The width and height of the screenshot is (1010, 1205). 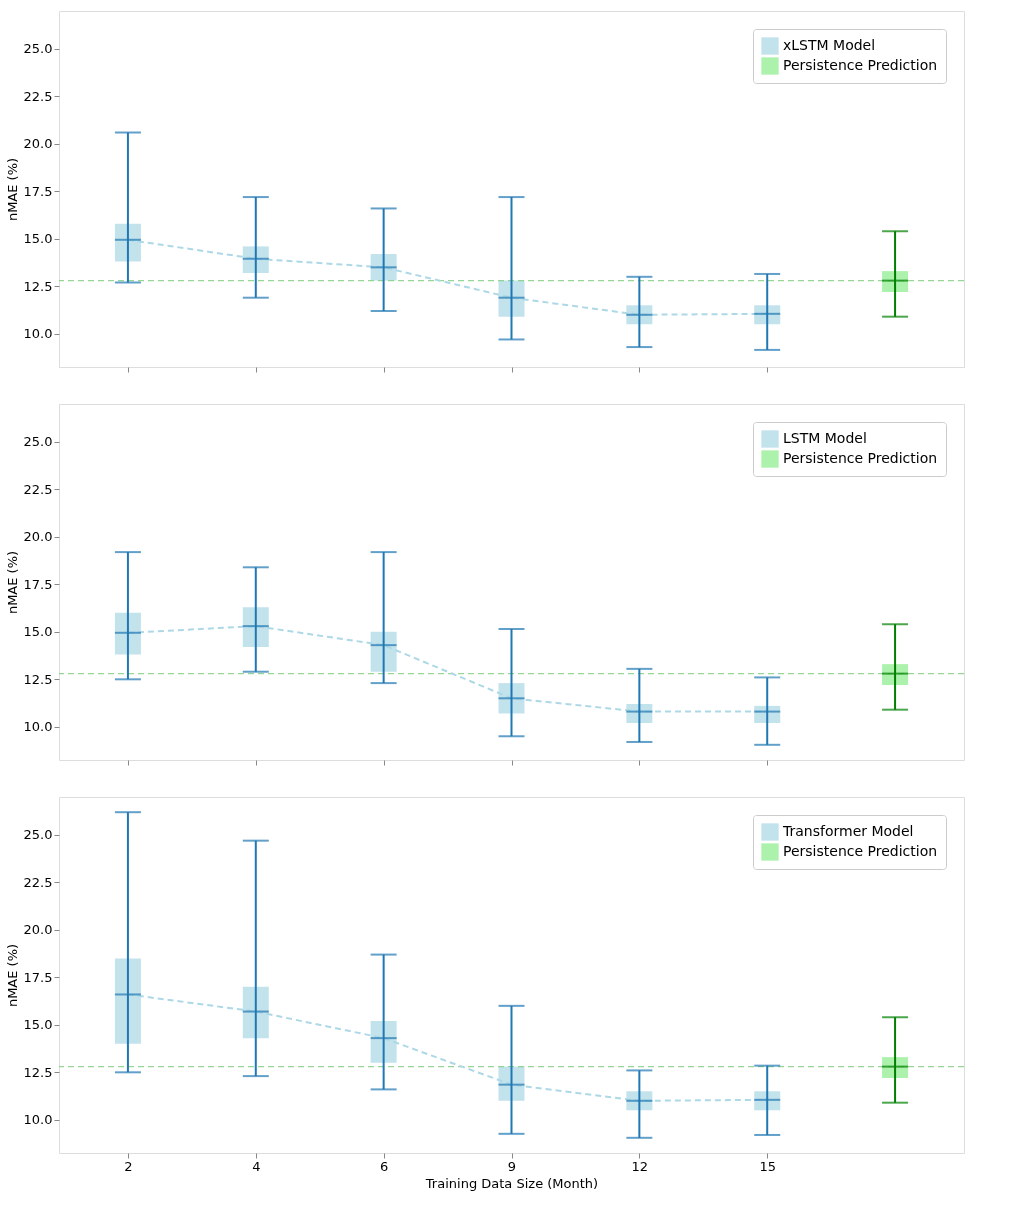 I want to click on x-tick-label: 15, so click(x=767, y=1166).